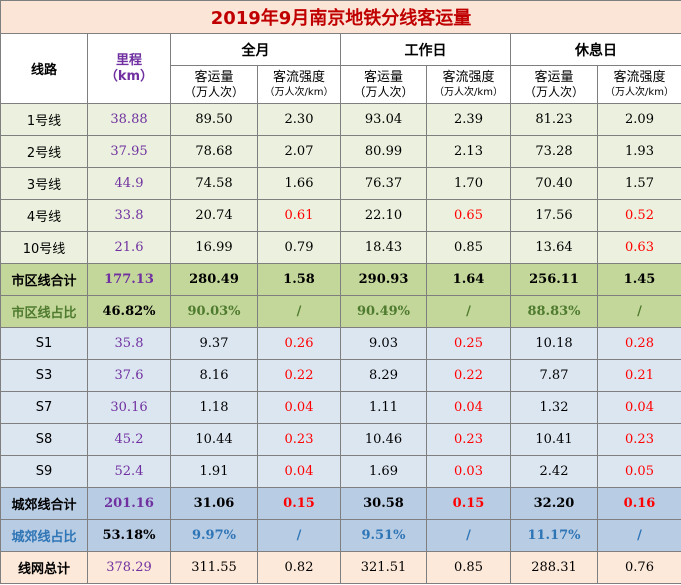 The height and width of the screenshot is (585, 681). Describe the element at coordinates (214, 279) in the screenshot. I see `volume-cell: 280.49` at that location.